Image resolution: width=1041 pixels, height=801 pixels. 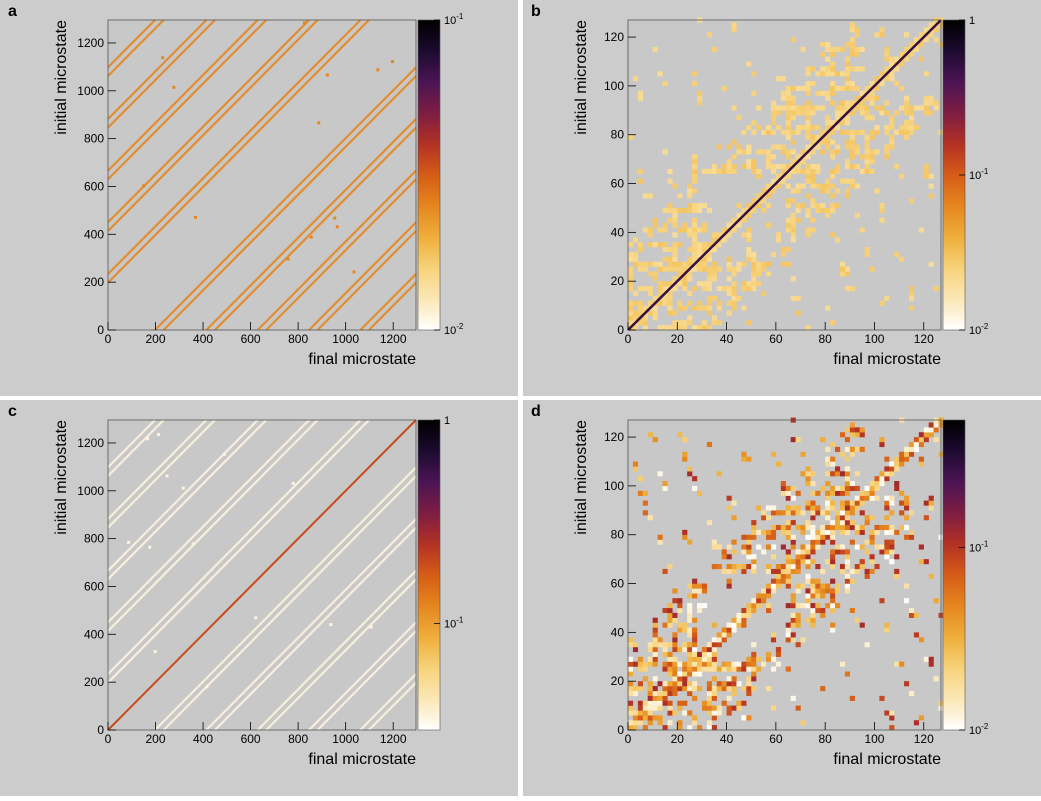 I want to click on colorbar: 110-110-2, so click(x=965, y=176).